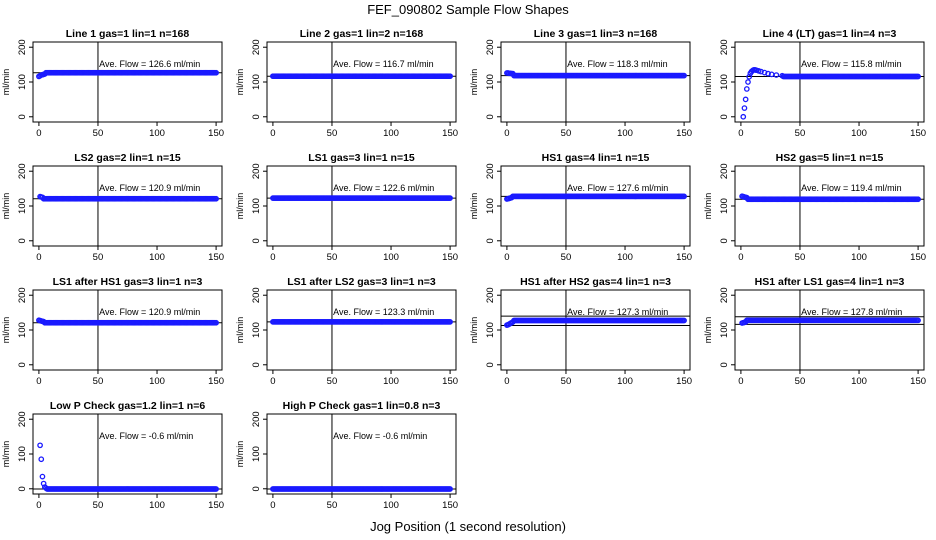 The image size is (936, 540). What do you see at coordinates (830, 158) in the screenshot?
I see `panel-title: HS2 gas=5 lin=1 n=15` at bounding box center [830, 158].